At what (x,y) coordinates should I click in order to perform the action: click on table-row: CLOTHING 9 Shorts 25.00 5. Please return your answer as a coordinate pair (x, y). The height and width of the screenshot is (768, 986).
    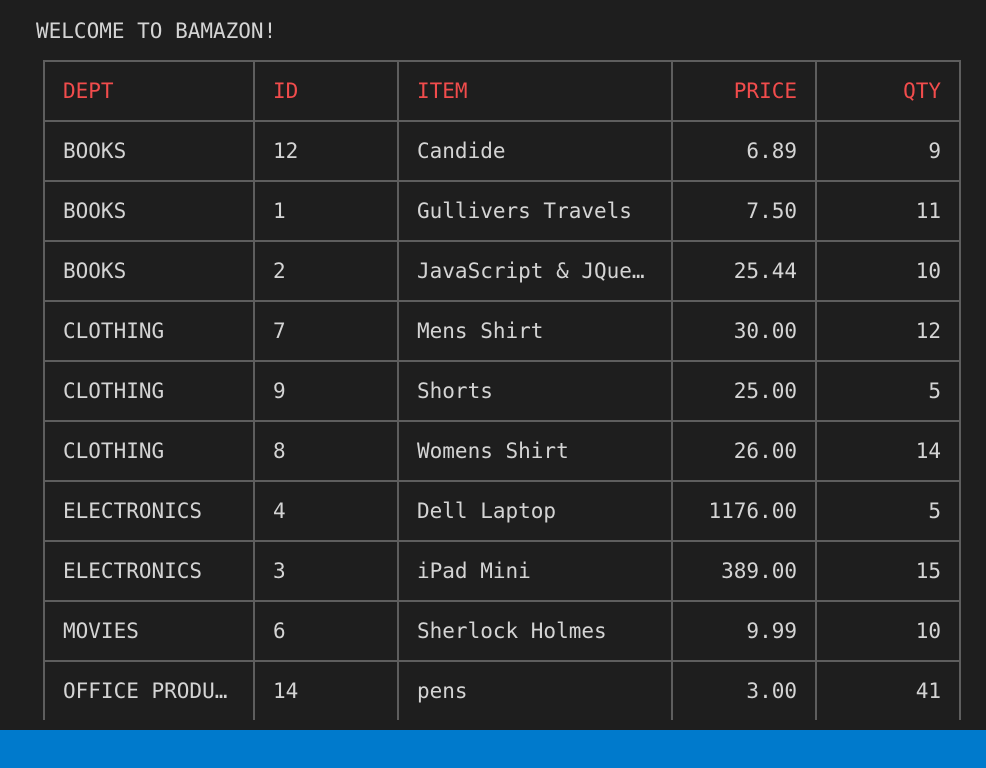
    Looking at the image, I should click on (502, 391).